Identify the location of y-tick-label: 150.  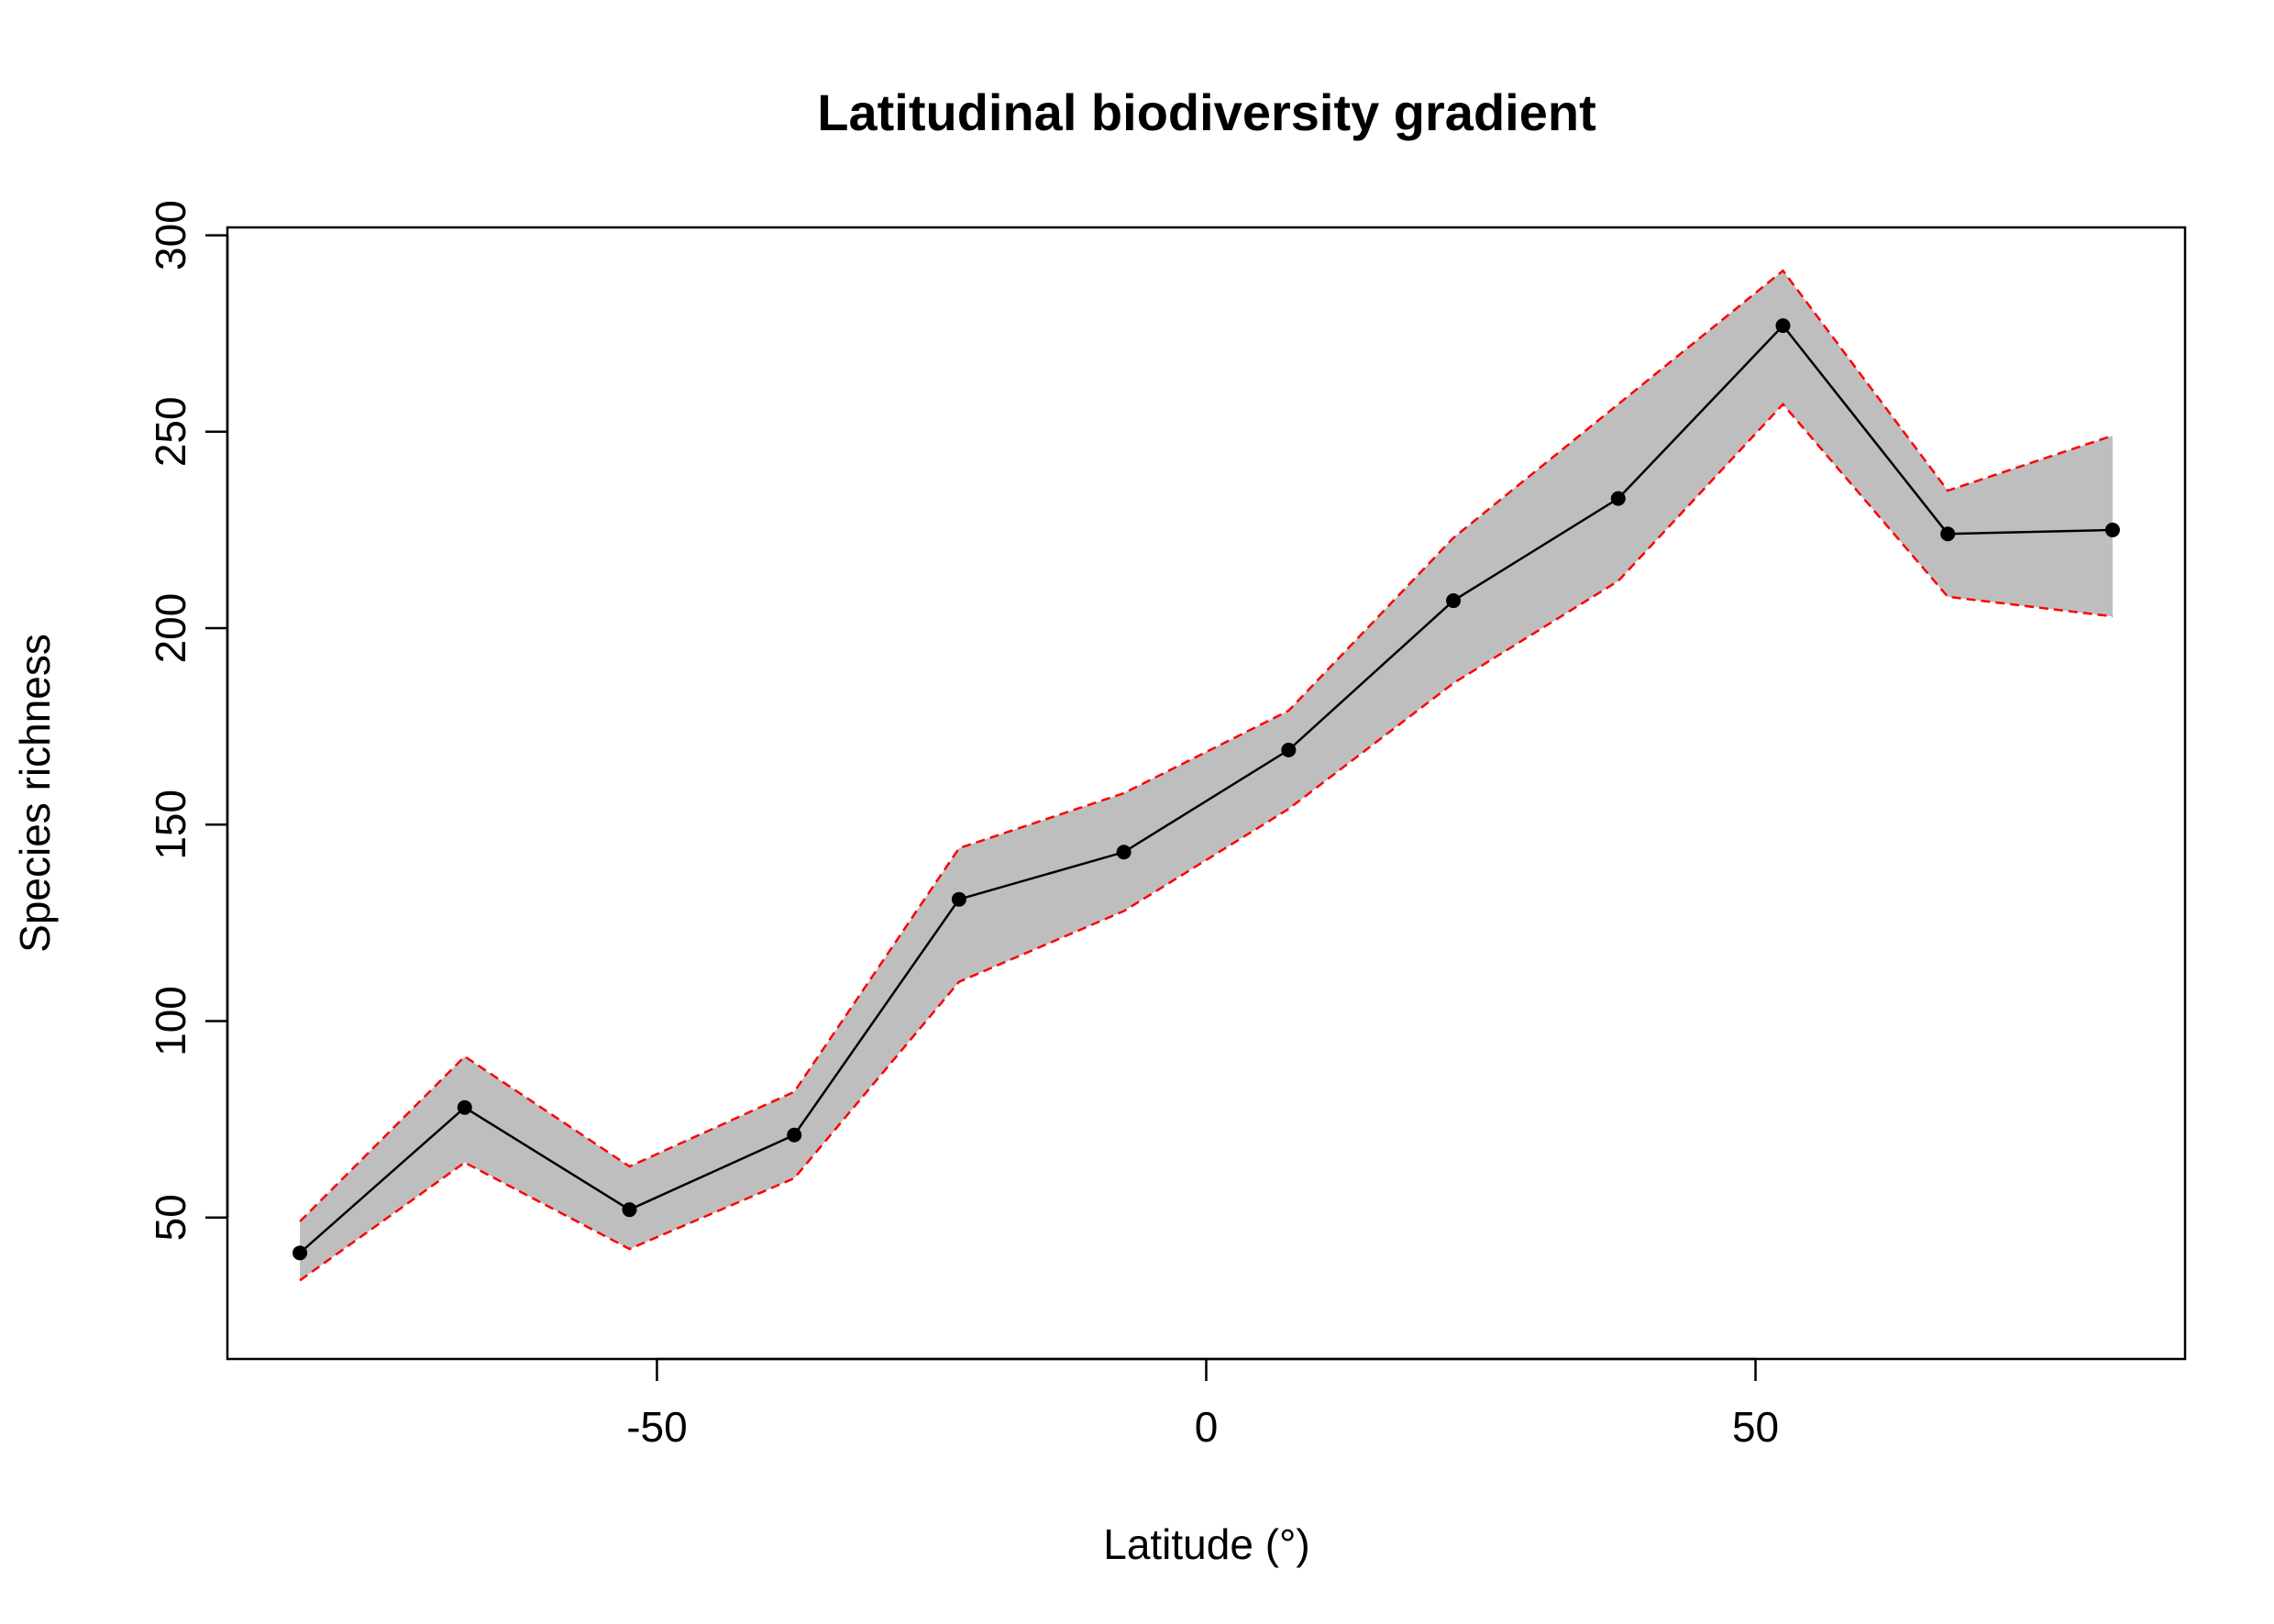
(170, 825).